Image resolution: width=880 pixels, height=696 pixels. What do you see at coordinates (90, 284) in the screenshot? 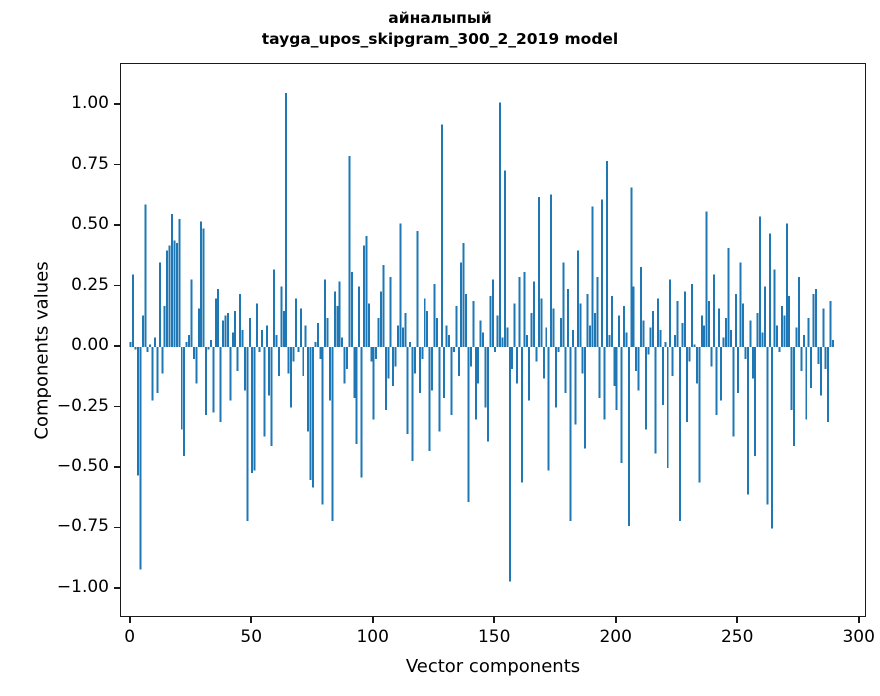
I see `y-tick-label: 0.25` at bounding box center [90, 284].